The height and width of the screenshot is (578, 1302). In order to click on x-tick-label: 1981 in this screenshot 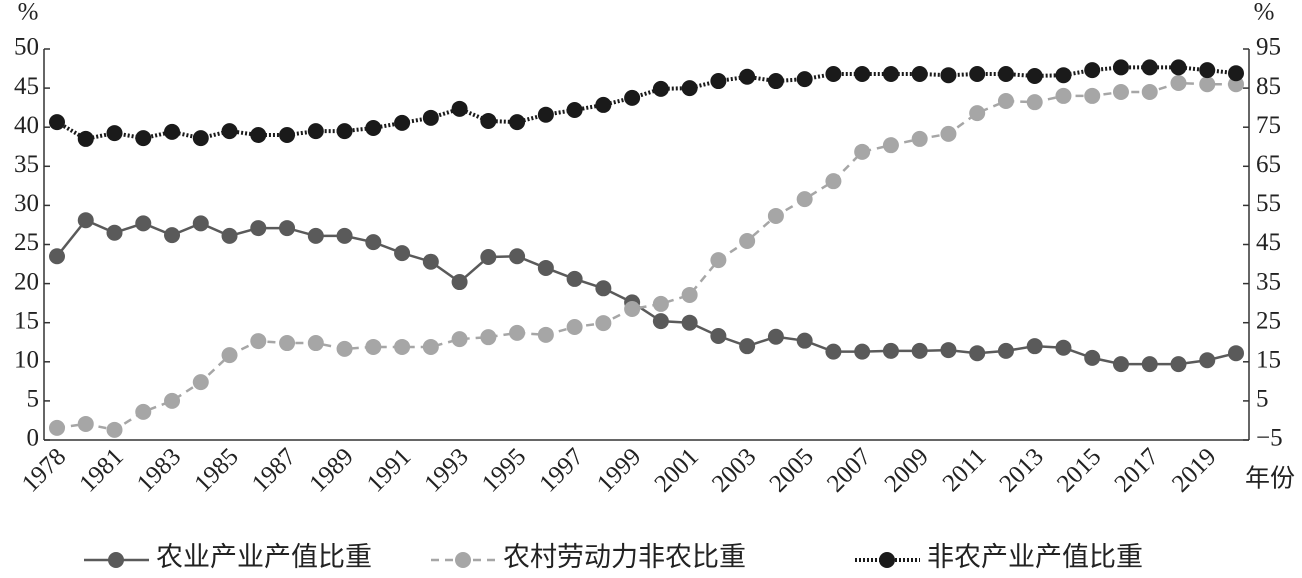, I will do `click(101, 470)`.